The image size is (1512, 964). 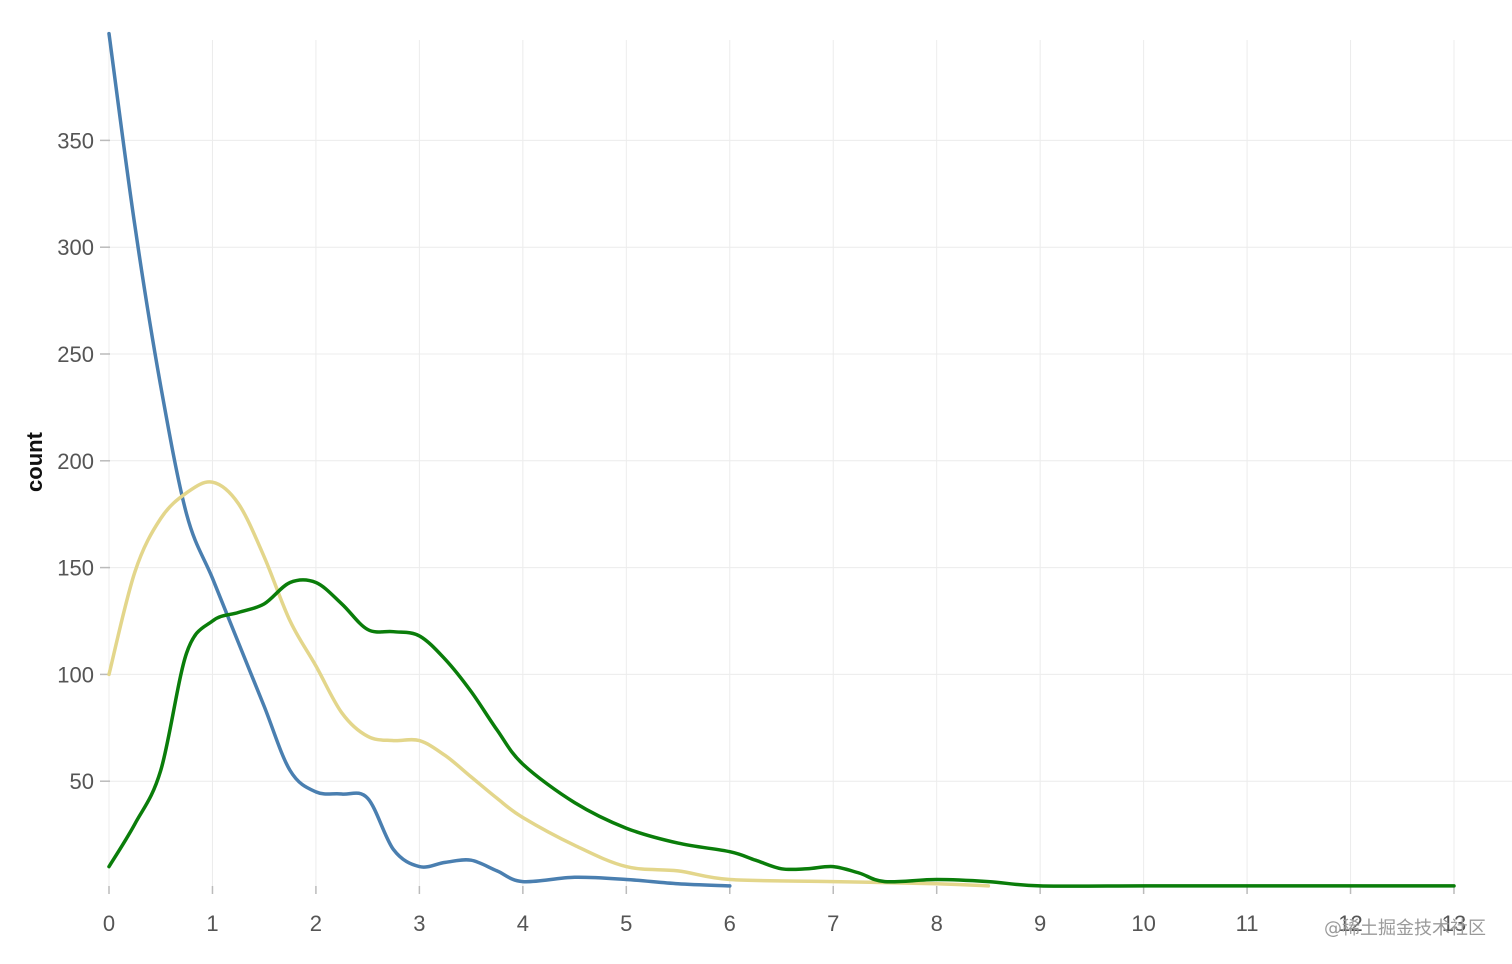 What do you see at coordinates (75, 674) in the screenshot?
I see `y-tick-label: 100` at bounding box center [75, 674].